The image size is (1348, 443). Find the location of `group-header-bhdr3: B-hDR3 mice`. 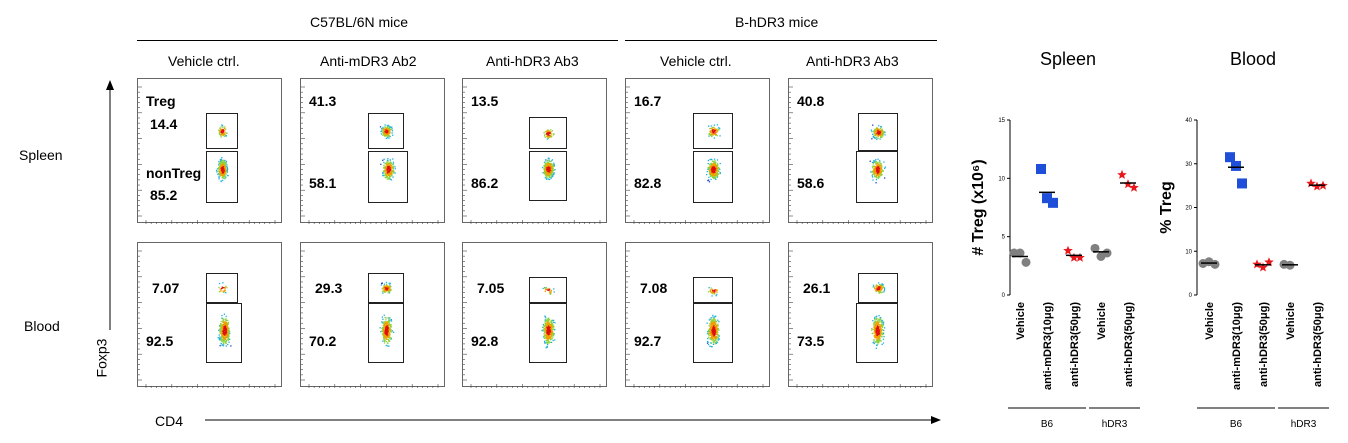

group-header-bhdr3: B-hDR3 mice is located at coordinates (777, 22).